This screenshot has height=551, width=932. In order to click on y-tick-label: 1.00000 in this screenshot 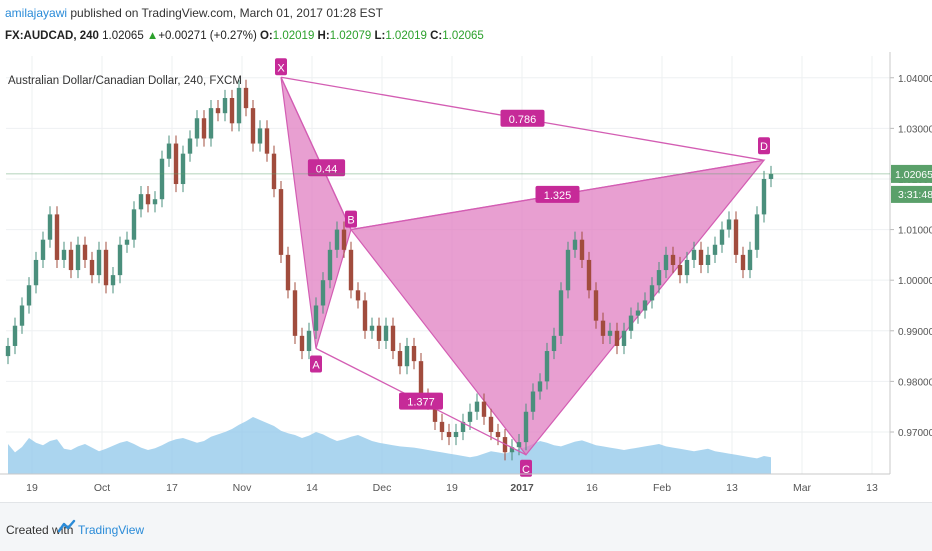, I will do `click(915, 281)`.